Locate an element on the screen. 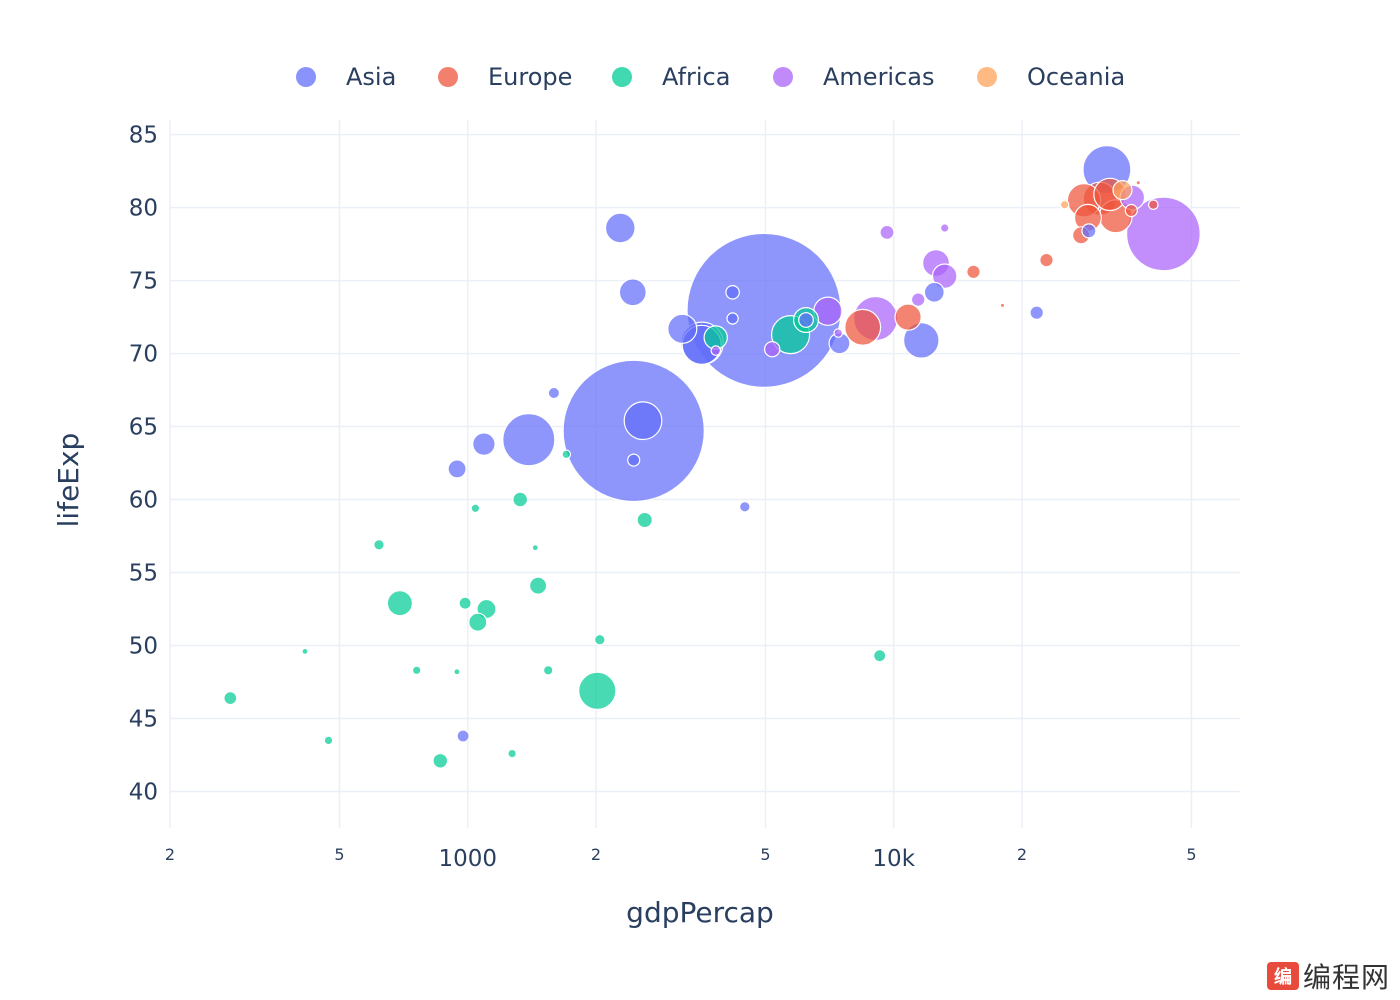 The image size is (1400, 1000). y-tick-label: 45 is located at coordinates (143, 720).